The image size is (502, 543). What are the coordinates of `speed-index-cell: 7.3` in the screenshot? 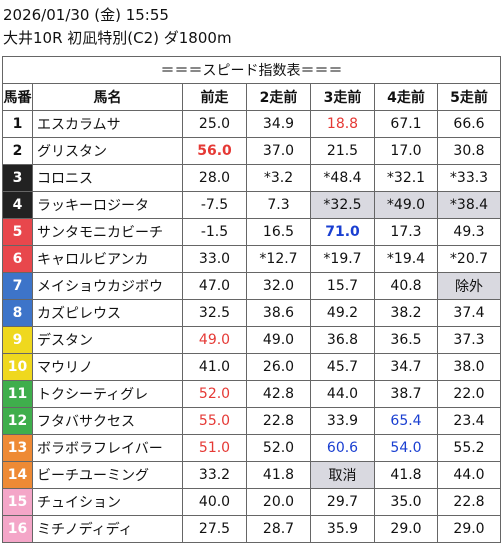 It's located at (278, 205).